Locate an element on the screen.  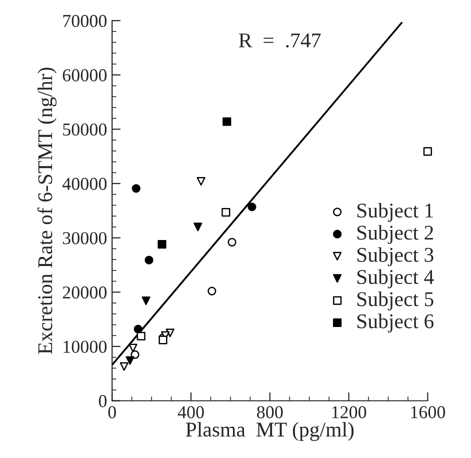
y-tick-label: 60000 is located at coordinates (84, 75).